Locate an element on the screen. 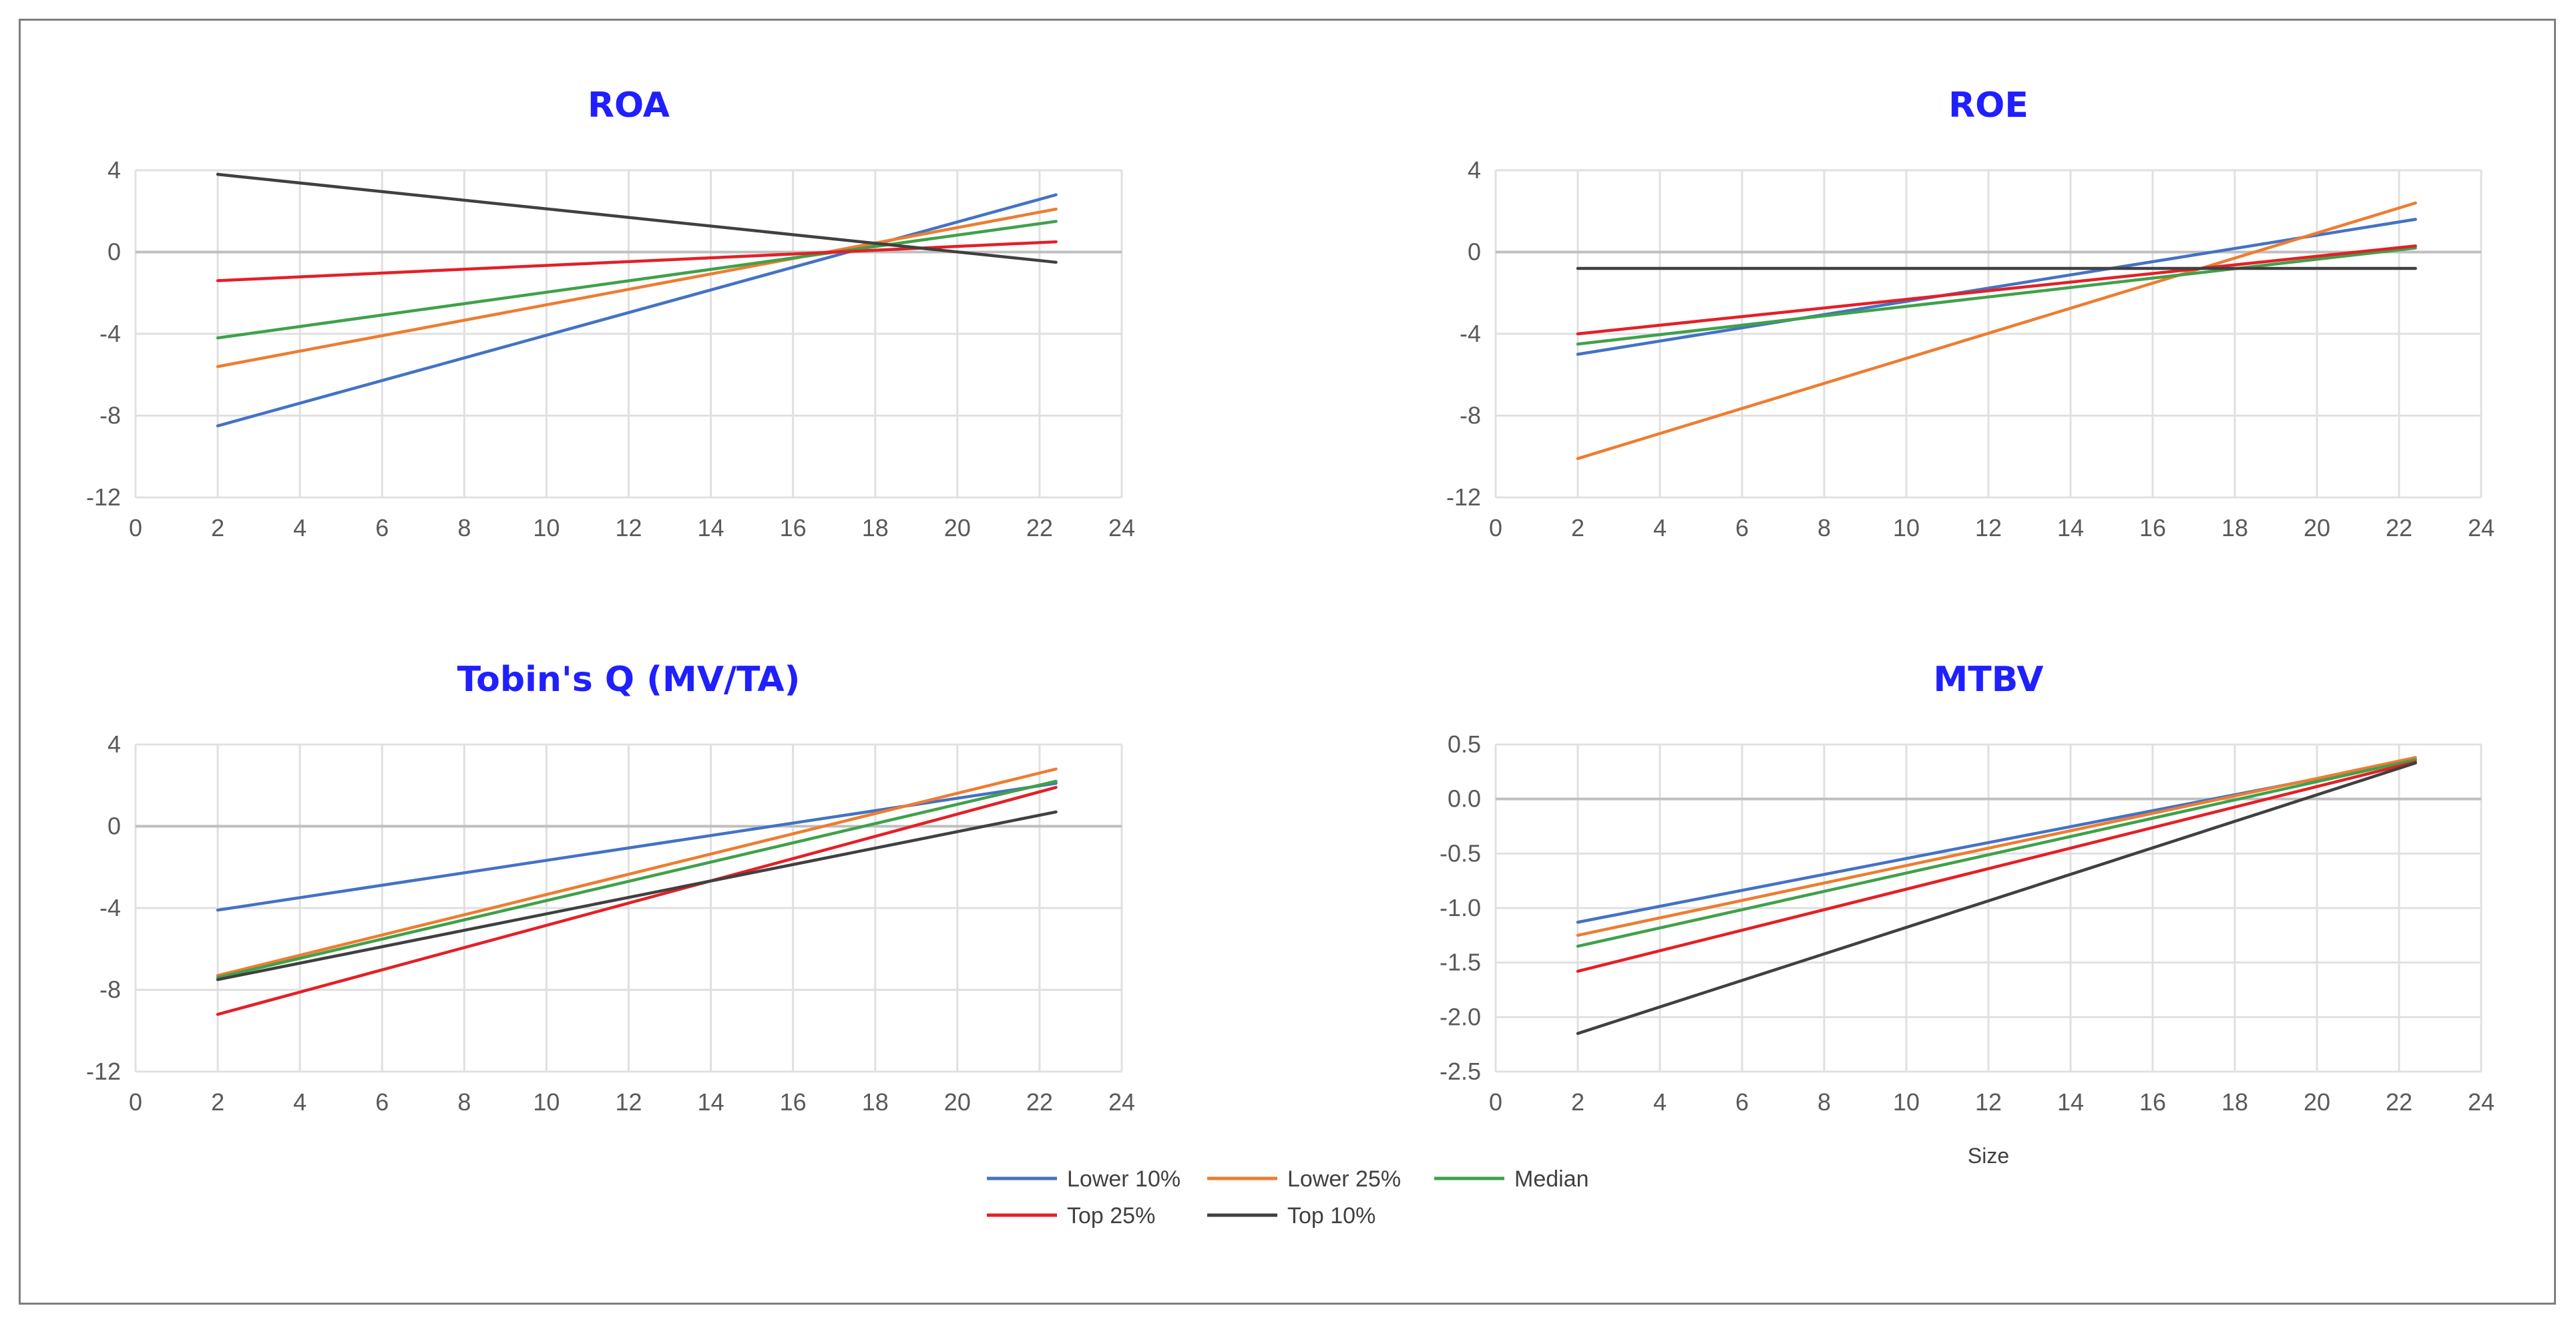 This screenshot has width=2576, height=1324. roa-x-tick-label: 18 is located at coordinates (875, 527).